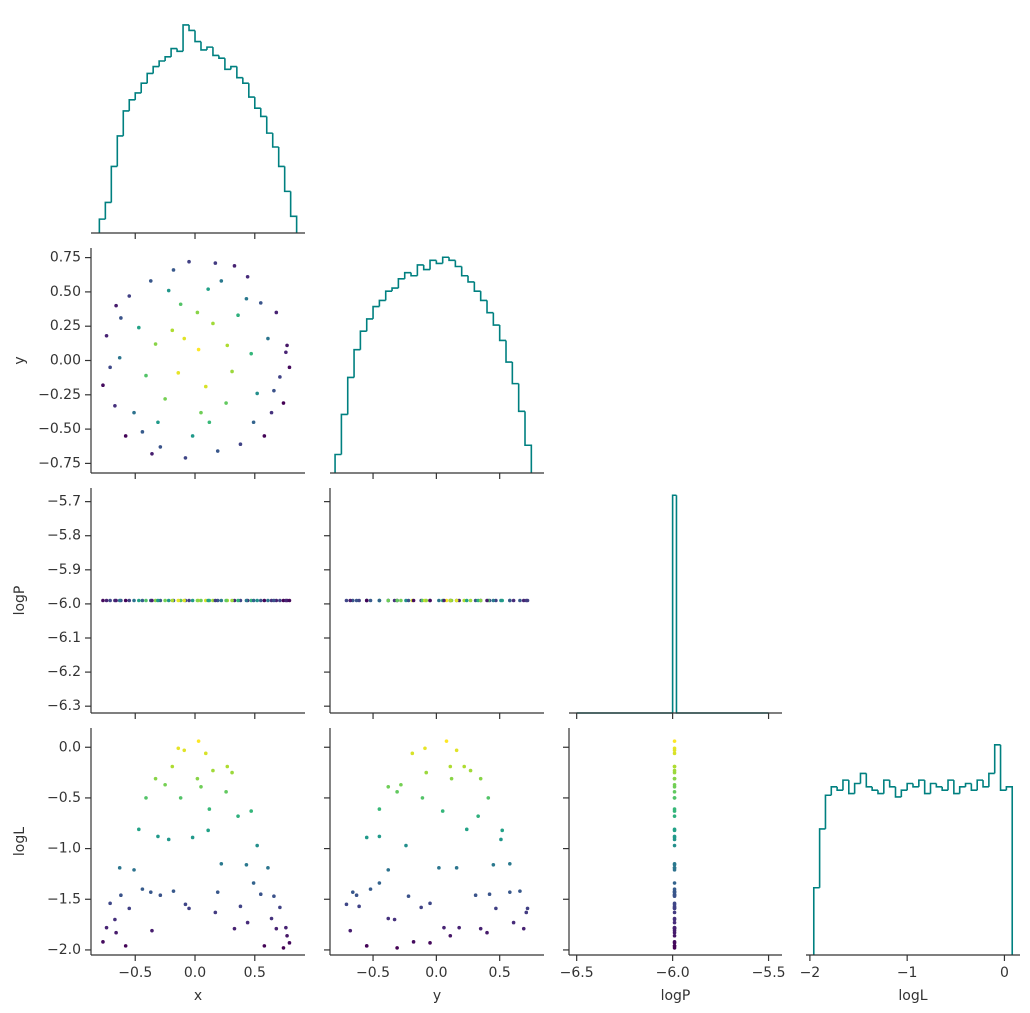  Describe the element at coordinates (20, 601) in the screenshot. I see `y-axis-label: logP` at that location.